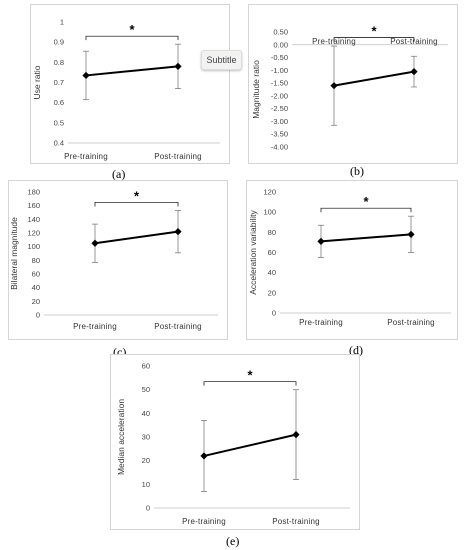 This screenshot has height=550, width=471. I want to click on y-axis-label: Use ratio, so click(37, 82).